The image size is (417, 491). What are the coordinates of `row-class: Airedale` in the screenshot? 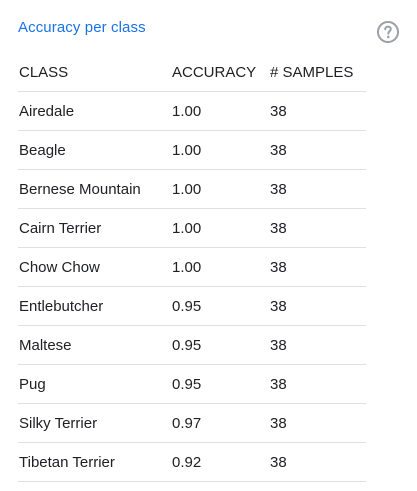 It's located at (47, 111).